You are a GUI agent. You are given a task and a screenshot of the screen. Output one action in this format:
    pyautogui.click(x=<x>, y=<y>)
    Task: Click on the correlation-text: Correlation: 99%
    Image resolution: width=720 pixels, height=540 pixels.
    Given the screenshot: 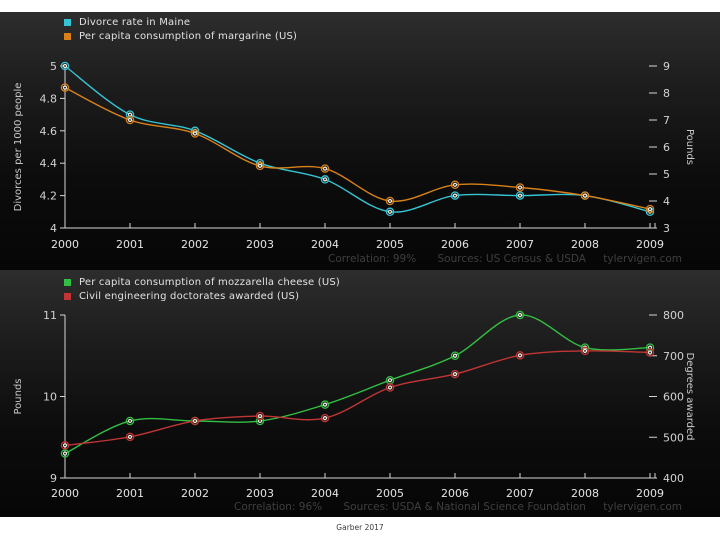 What is the action you would take?
    pyautogui.click(x=372, y=259)
    